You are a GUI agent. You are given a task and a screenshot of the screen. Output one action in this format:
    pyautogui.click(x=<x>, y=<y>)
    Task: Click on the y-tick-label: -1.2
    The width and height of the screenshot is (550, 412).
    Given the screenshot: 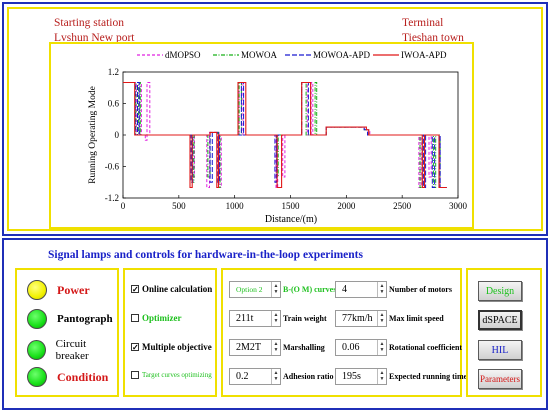 What is the action you would take?
    pyautogui.click(x=112, y=198)
    